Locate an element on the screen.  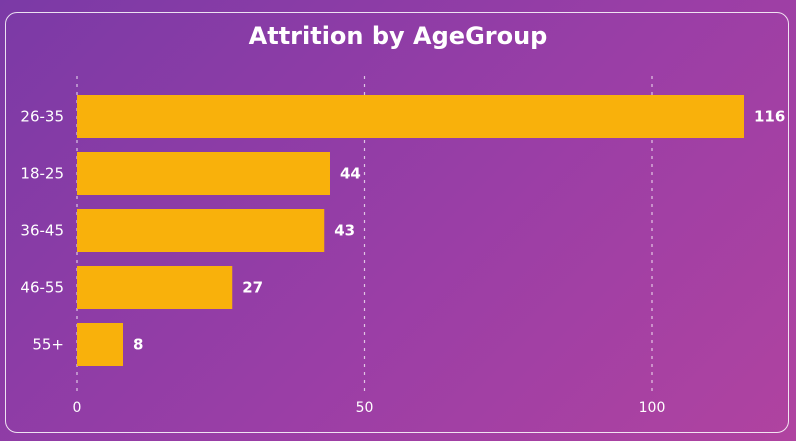
value-label-55+: 8 is located at coordinates (138, 345).